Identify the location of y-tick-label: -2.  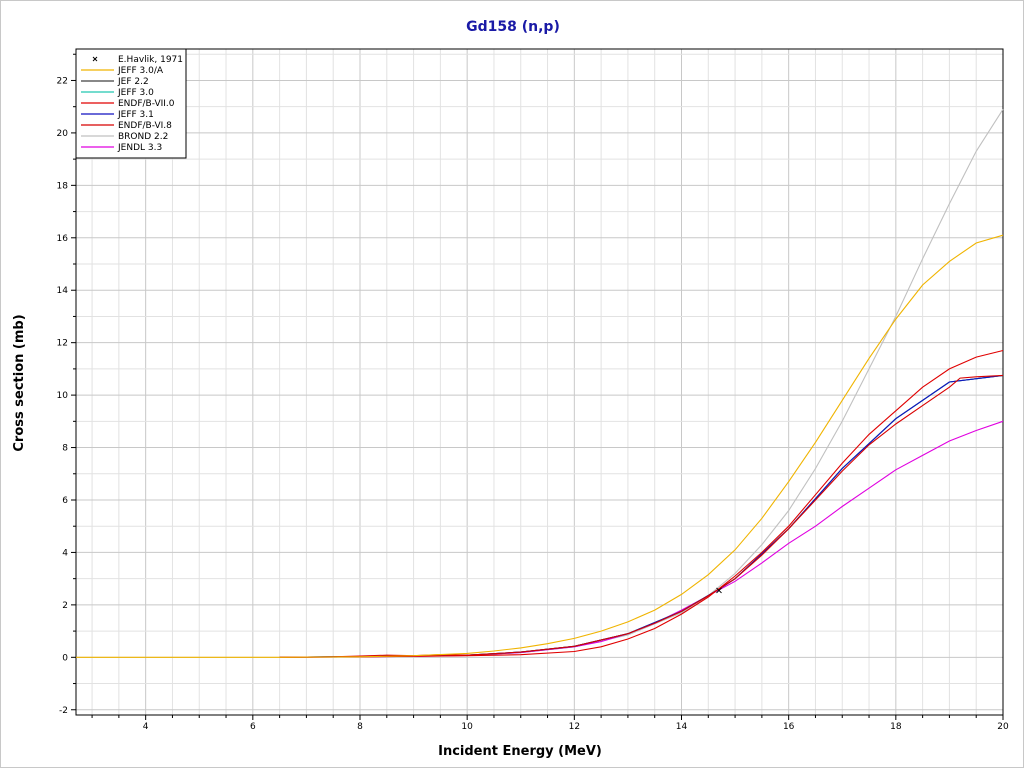
(63, 711).